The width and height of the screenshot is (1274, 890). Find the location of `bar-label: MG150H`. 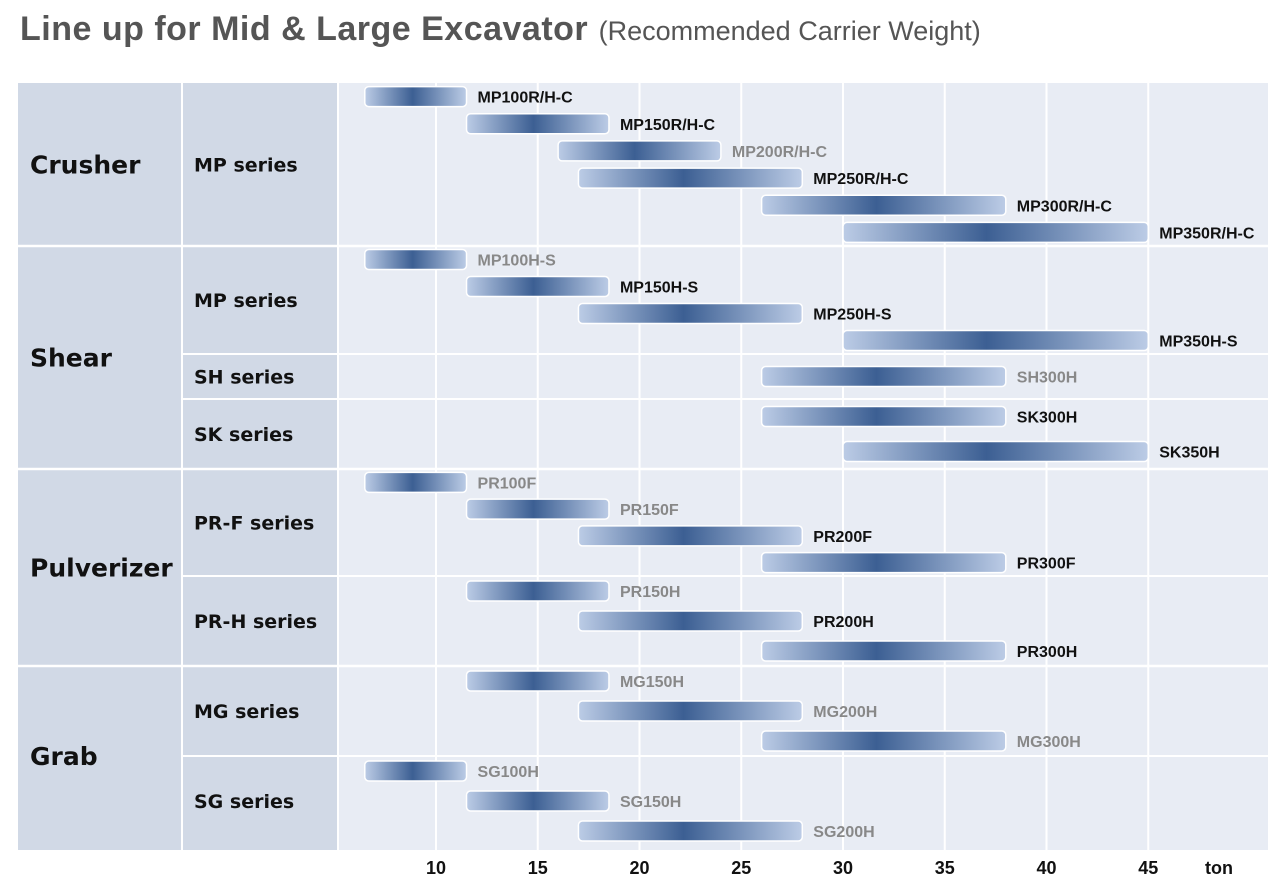

bar-label: MG150H is located at coordinates (652, 682).